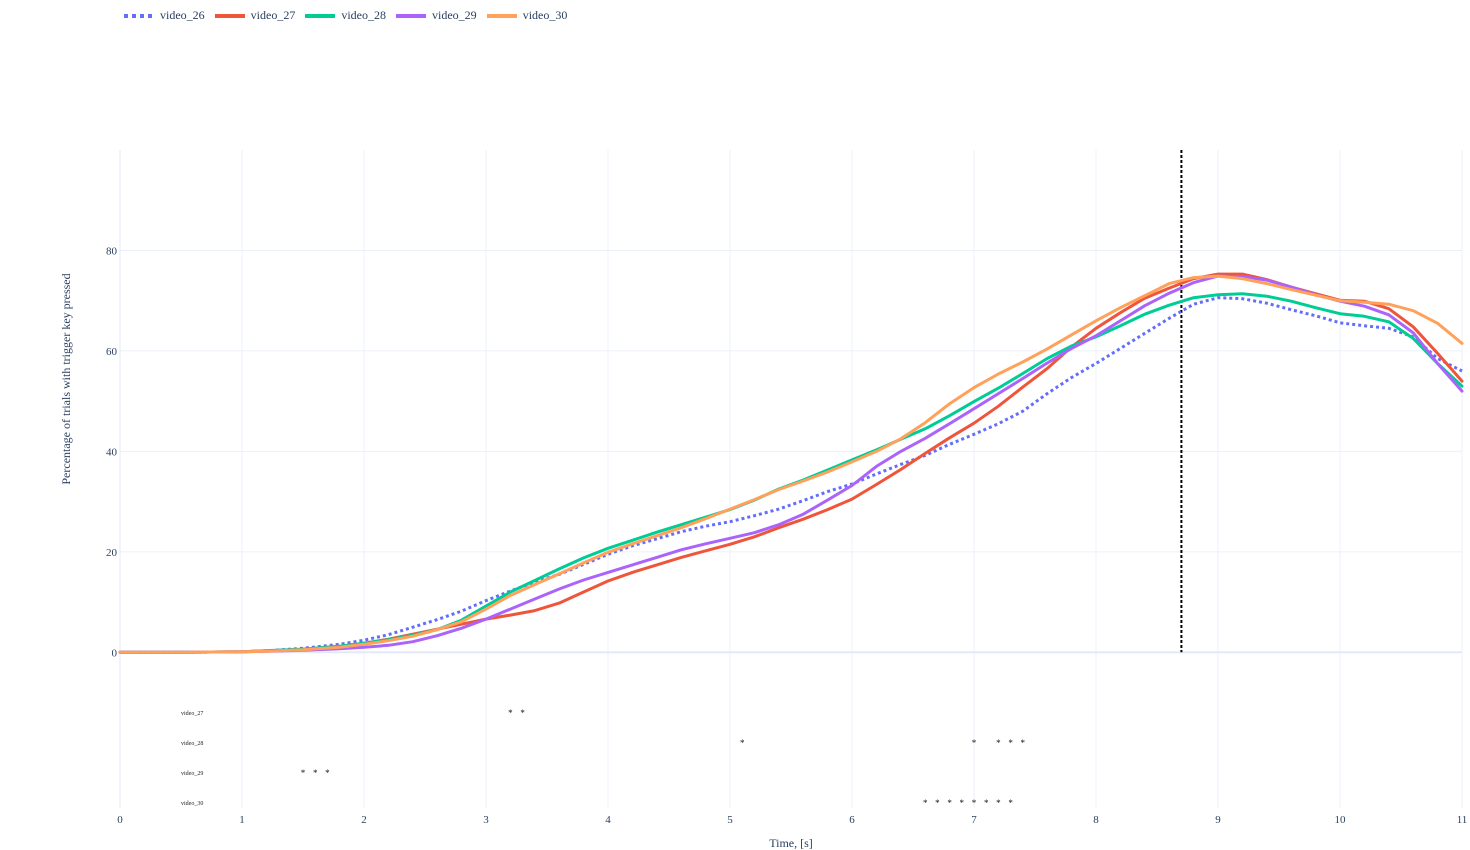 The width and height of the screenshot is (1470, 850). Describe the element at coordinates (974, 820) in the screenshot. I see `x-tick-label: 7` at that location.